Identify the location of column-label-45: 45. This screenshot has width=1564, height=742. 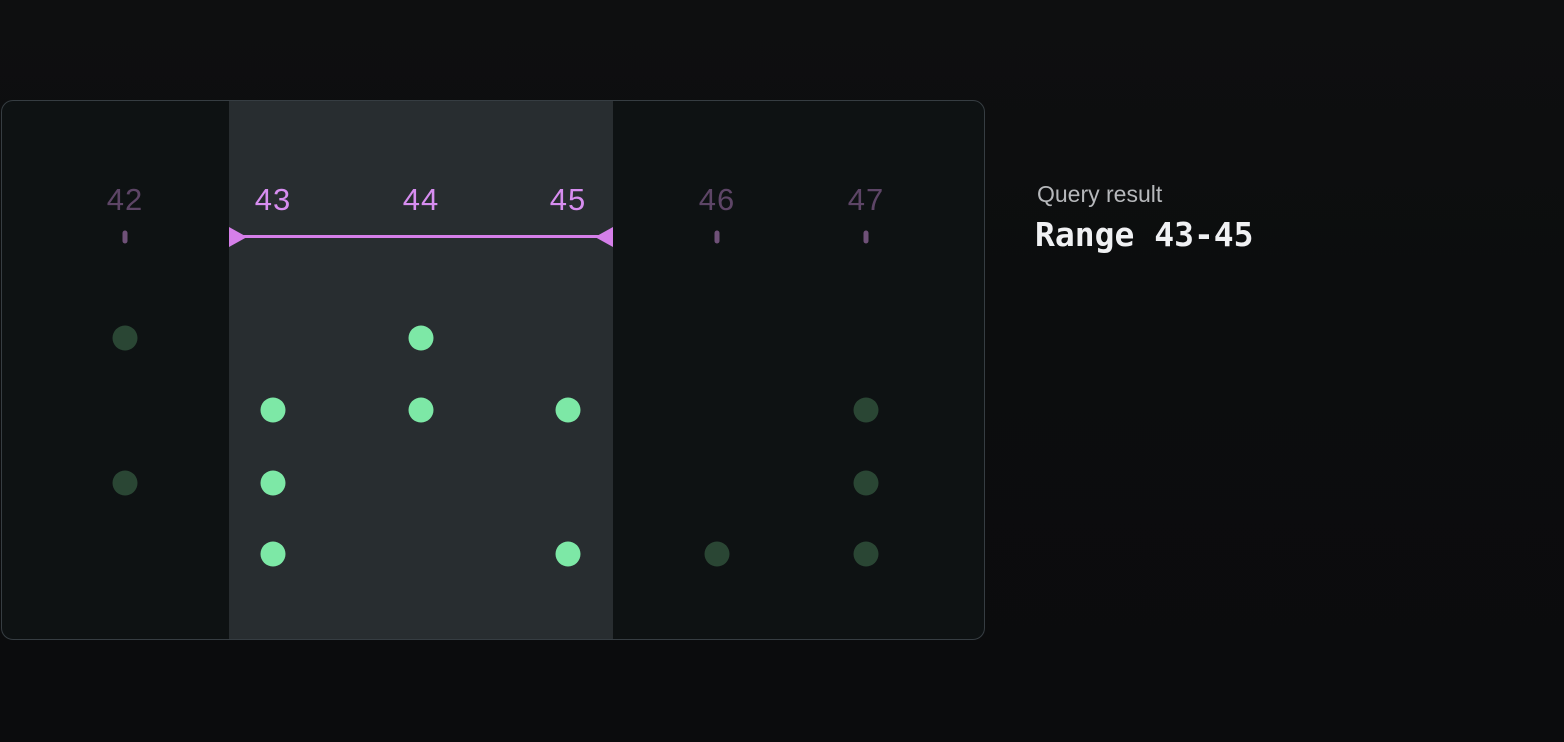
(568, 199).